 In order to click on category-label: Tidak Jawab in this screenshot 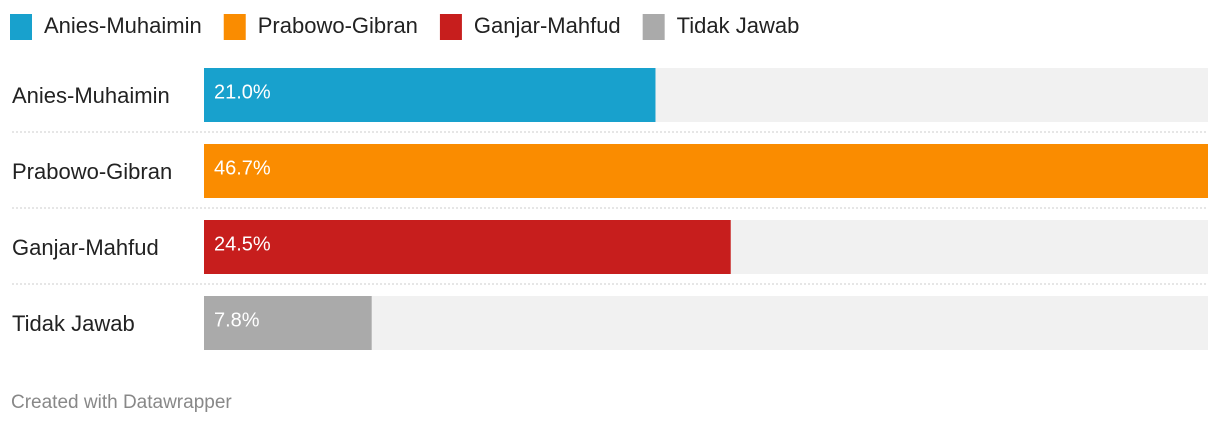, I will do `click(73, 323)`.